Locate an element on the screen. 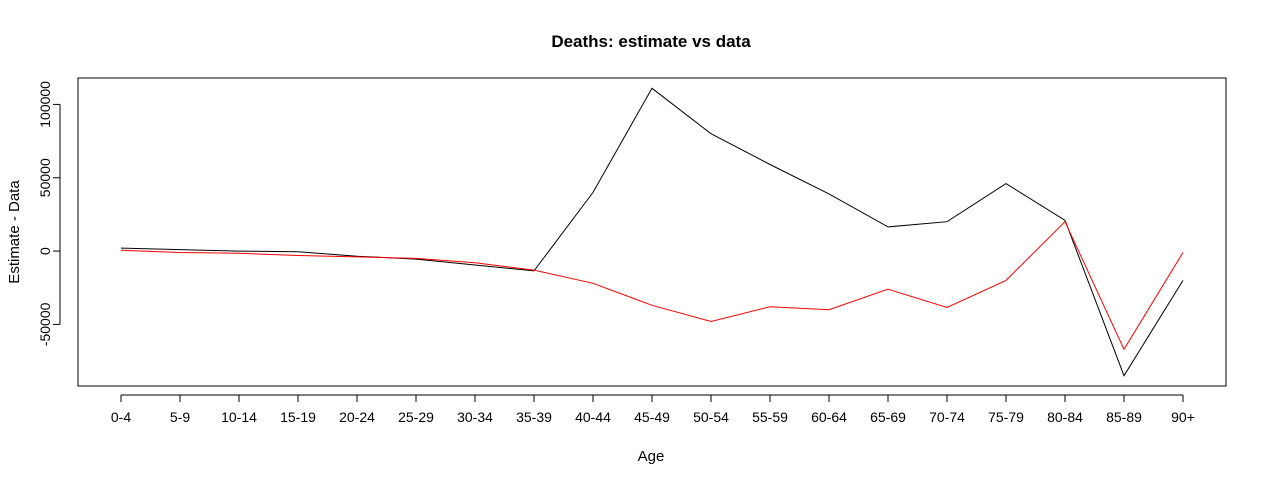 The image size is (1266, 485). x-tick-label: 90+ is located at coordinates (1183, 417).